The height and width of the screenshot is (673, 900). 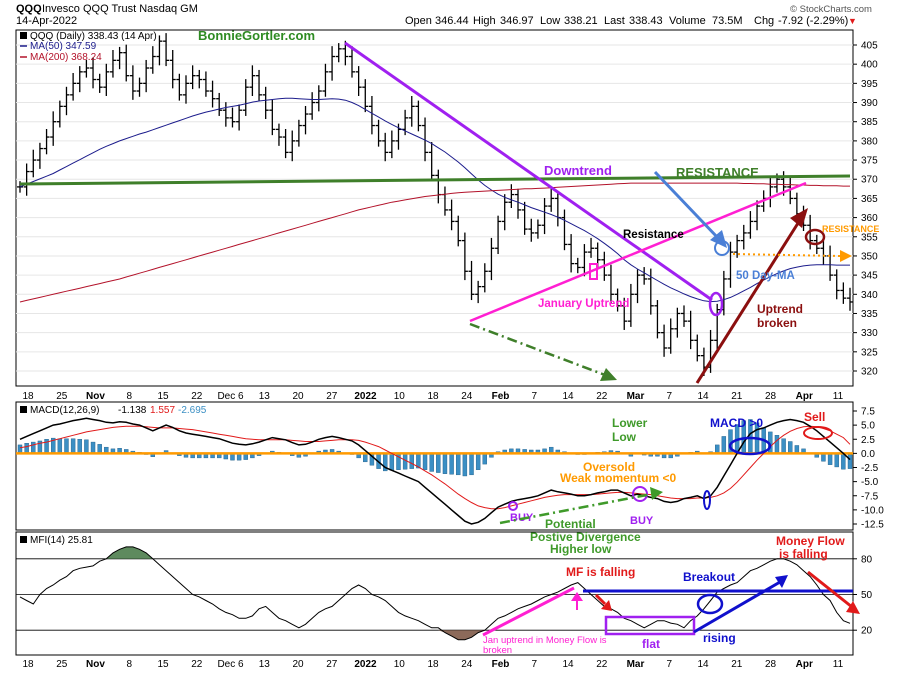 What do you see at coordinates (642, 521) in the screenshot?
I see `annotation-buy-2: BUY` at bounding box center [642, 521].